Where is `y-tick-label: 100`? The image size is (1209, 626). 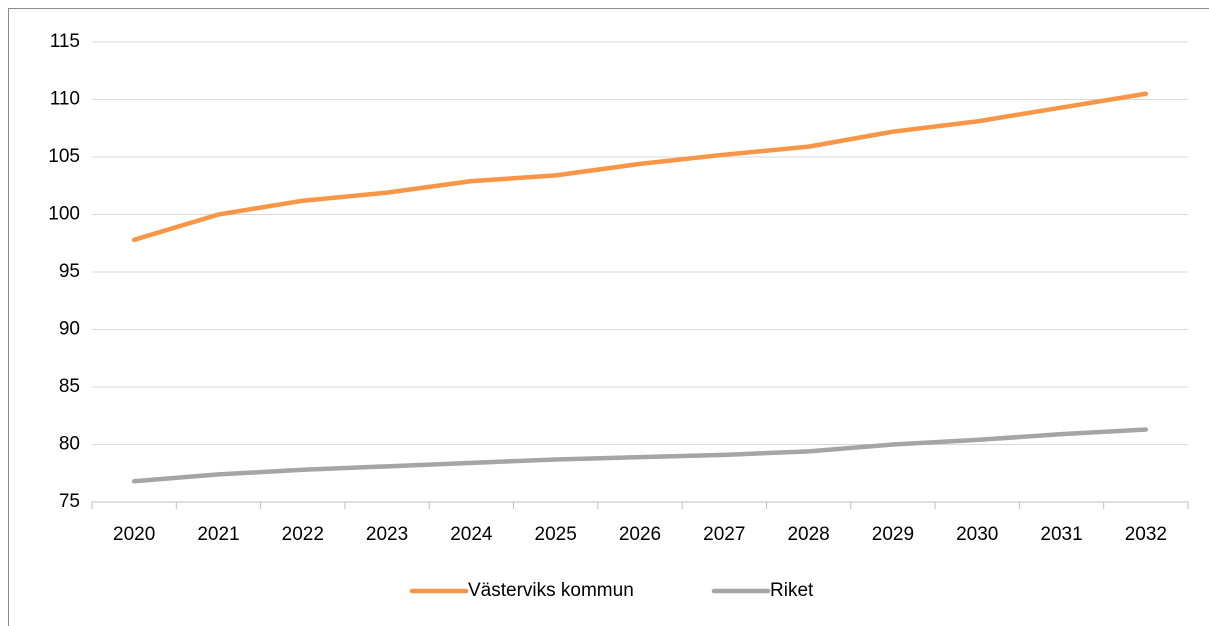 y-tick-label: 100 is located at coordinates (64, 214).